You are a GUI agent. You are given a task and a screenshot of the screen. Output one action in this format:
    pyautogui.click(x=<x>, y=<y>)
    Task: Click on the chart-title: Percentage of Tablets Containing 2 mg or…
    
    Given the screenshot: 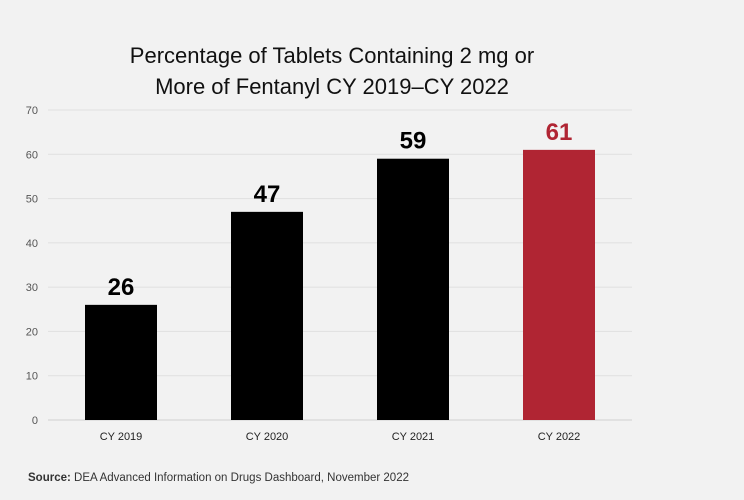 What is the action you would take?
    pyautogui.click(x=332, y=71)
    